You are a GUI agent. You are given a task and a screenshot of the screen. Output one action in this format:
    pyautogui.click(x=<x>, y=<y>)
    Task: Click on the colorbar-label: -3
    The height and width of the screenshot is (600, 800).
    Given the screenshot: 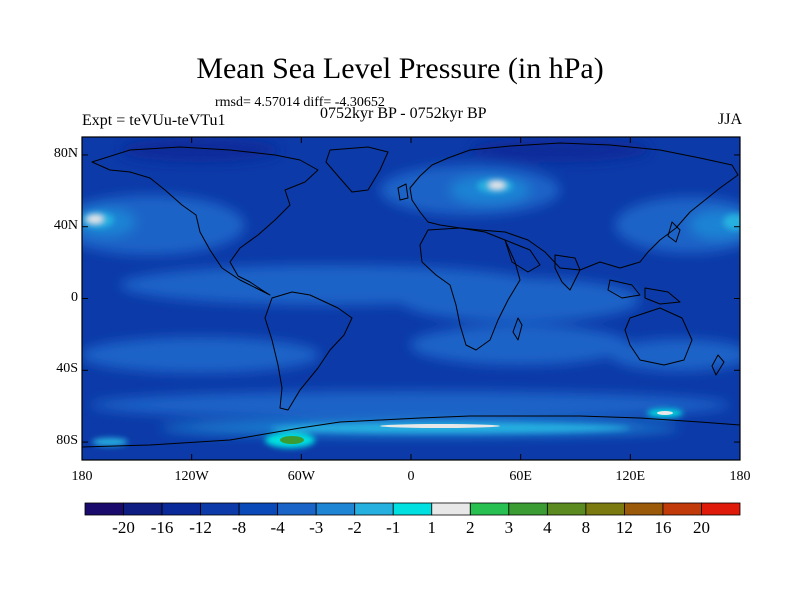 What is the action you would take?
    pyautogui.click(x=316, y=527)
    